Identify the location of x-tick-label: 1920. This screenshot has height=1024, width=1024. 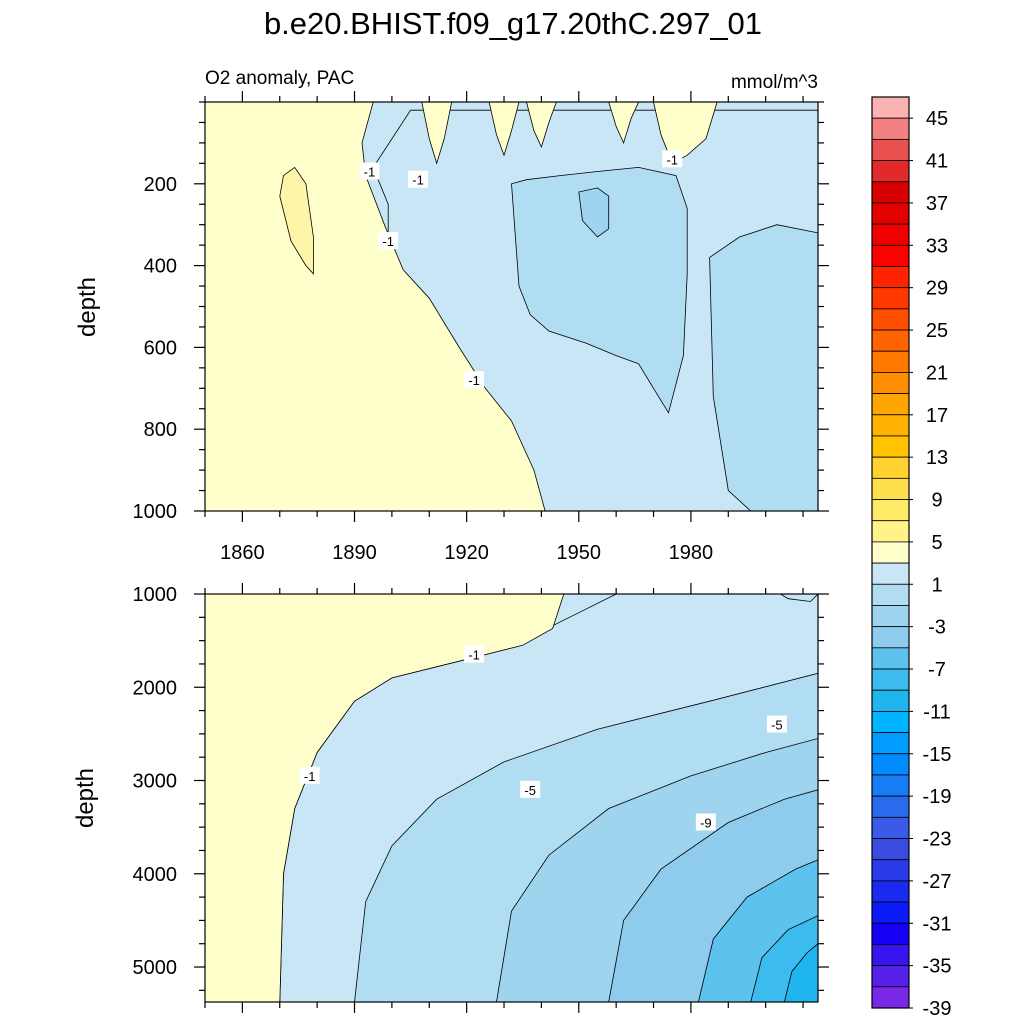
(466, 553).